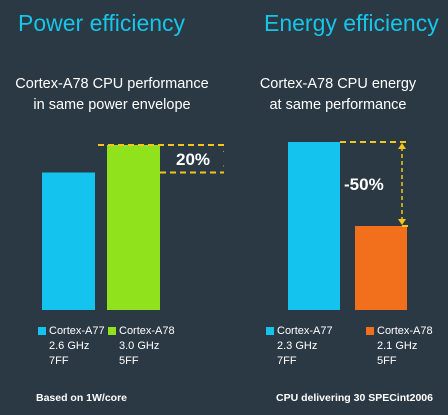  Describe the element at coordinates (381, 268) in the screenshot. I see `bar-cortex-a78-energy` at that location.